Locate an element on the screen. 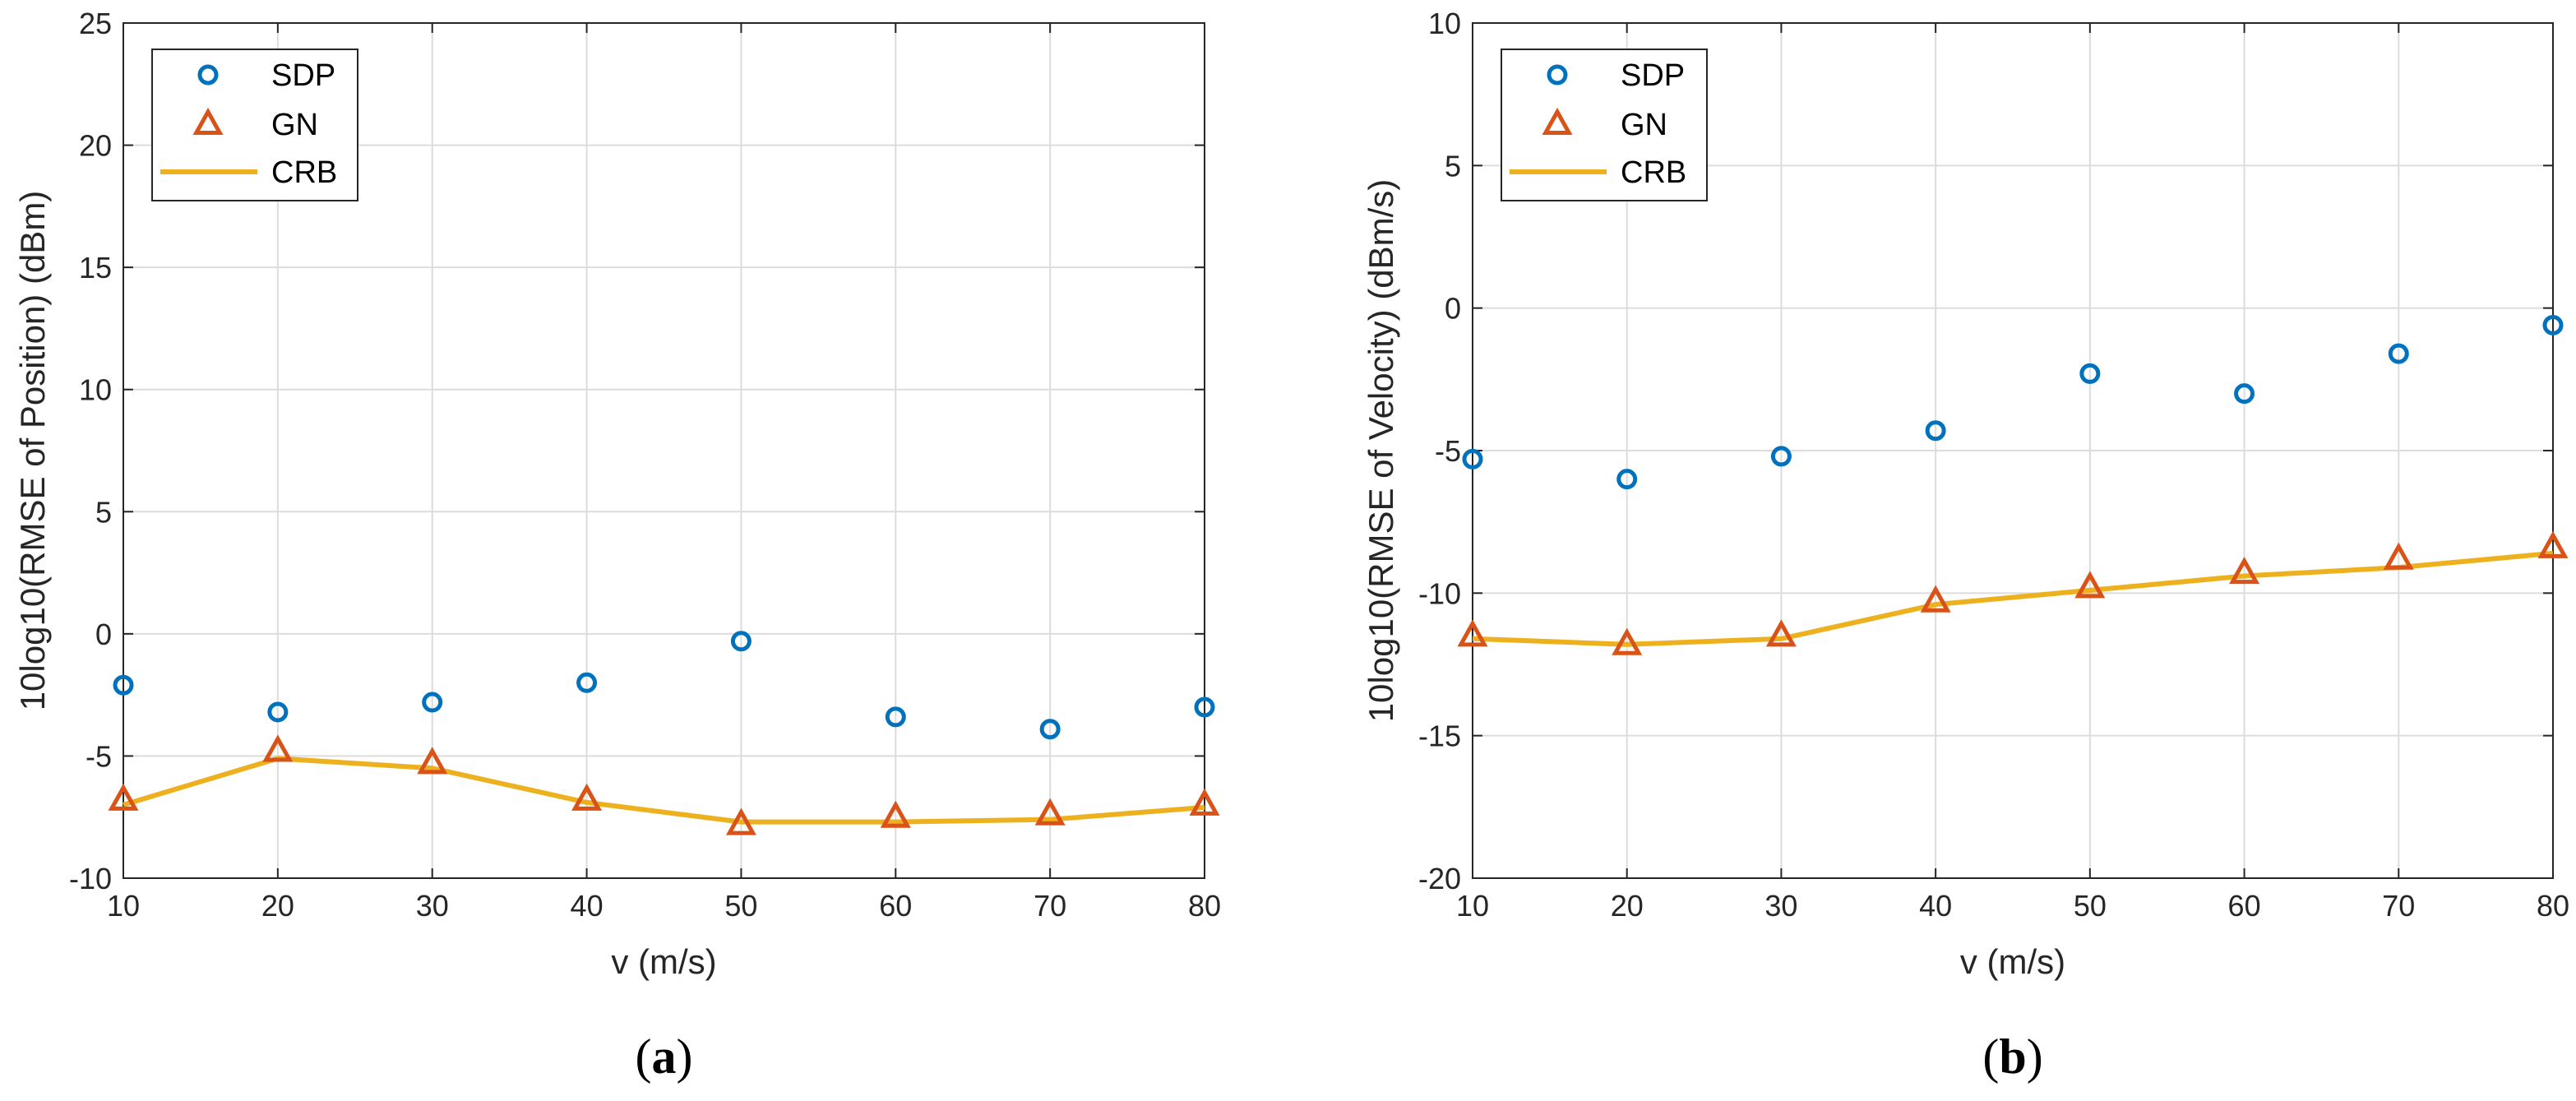  panel-label-letter: a is located at coordinates (664, 1056).